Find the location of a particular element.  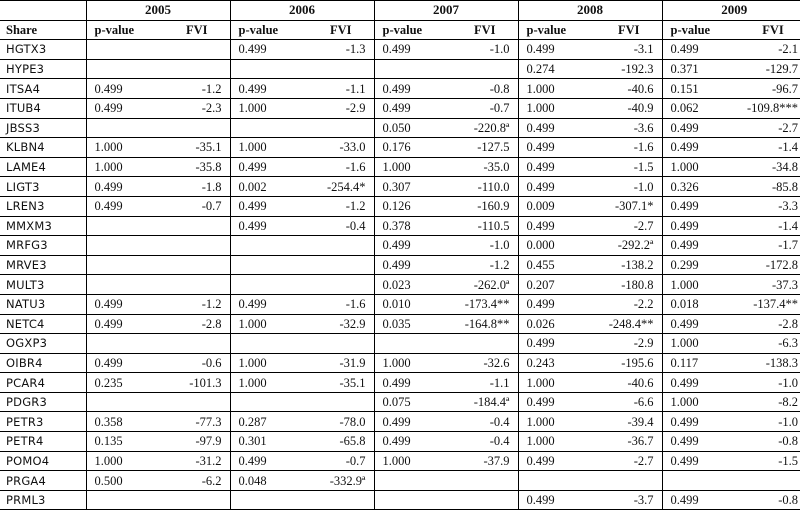

fvi-cell: -248.4** is located at coordinates (629, 324).